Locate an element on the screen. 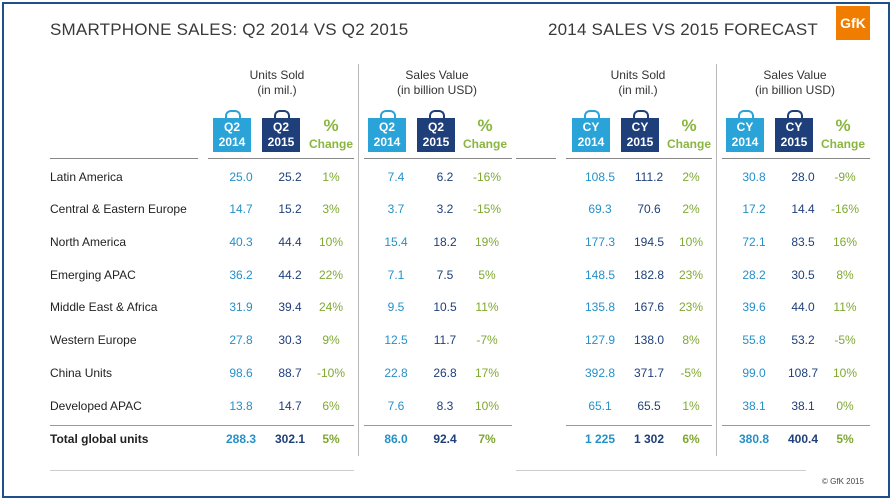 Image resolution: width=896 pixels, height=504 pixels. table-cell: 26.8 is located at coordinates (445, 373).